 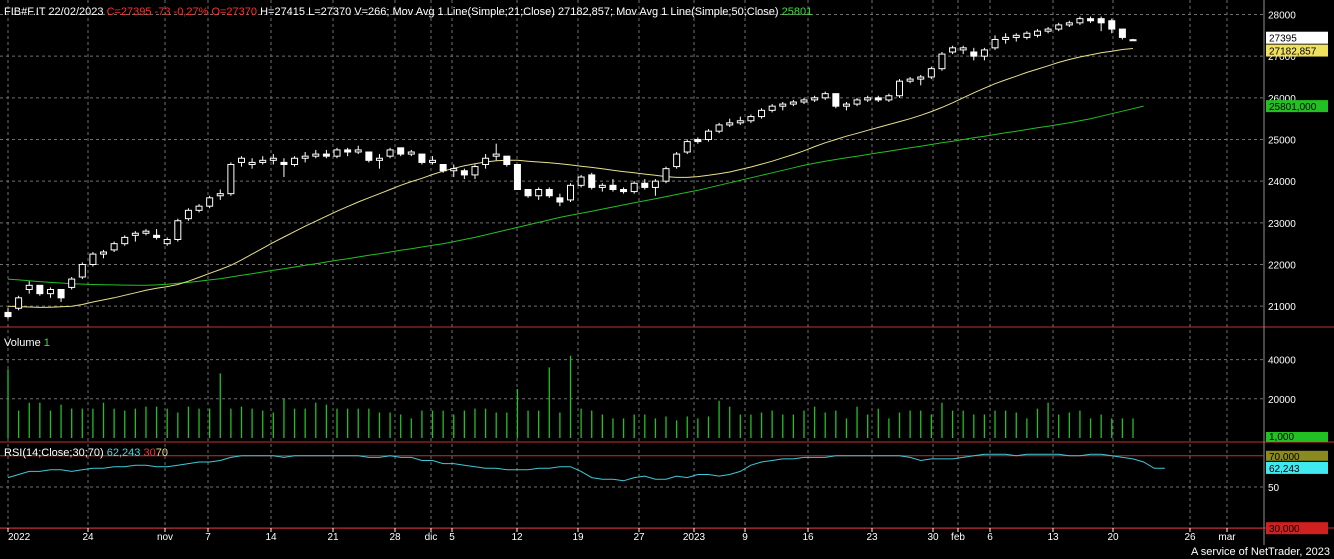 What do you see at coordinates (452, 537) in the screenshot?
I see `x-tick-label: 5` at bounding box center [452, 537].